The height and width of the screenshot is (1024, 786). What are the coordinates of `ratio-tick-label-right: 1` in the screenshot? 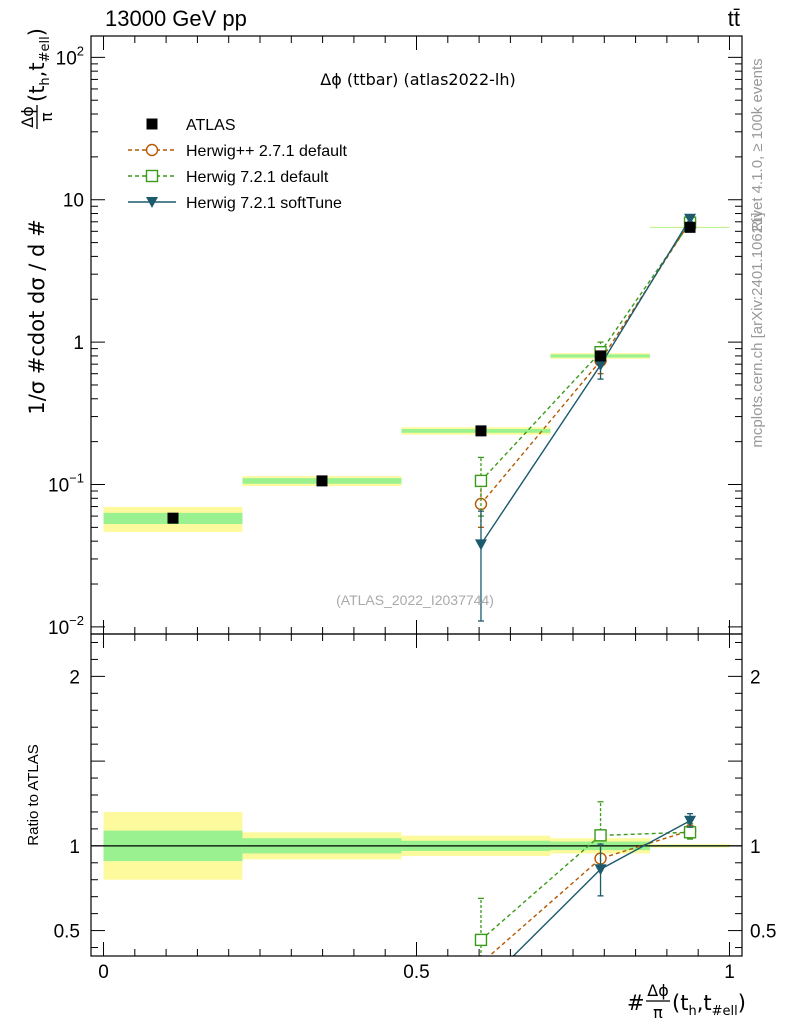 It's located at (755, 847).